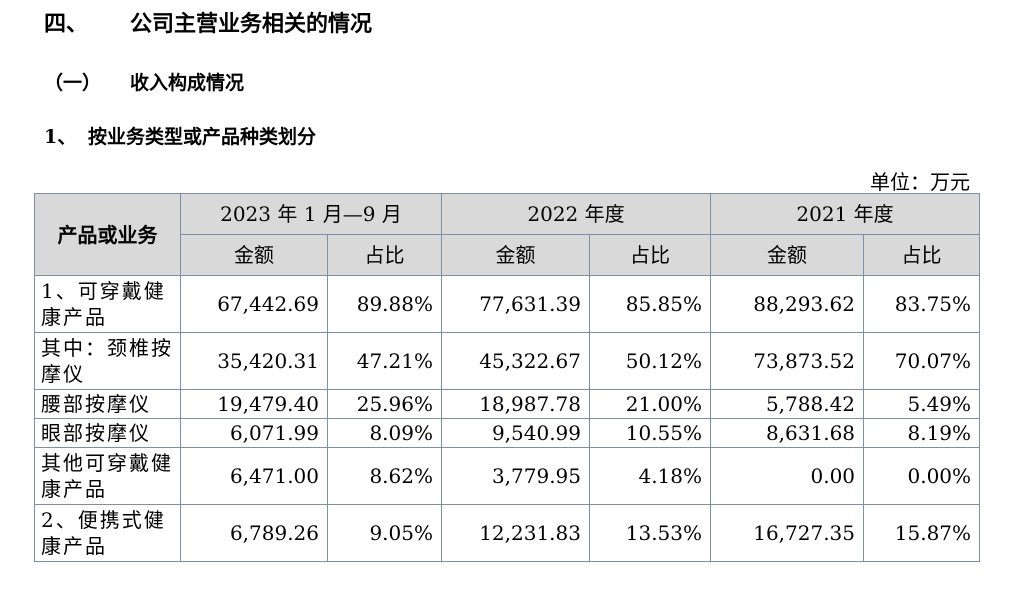 The width and height of the screenshot is (1014, 590). Describe the element at coordinates (384, 533) in the screenshot. I see `ratio-cell: 9.05%` at that location.